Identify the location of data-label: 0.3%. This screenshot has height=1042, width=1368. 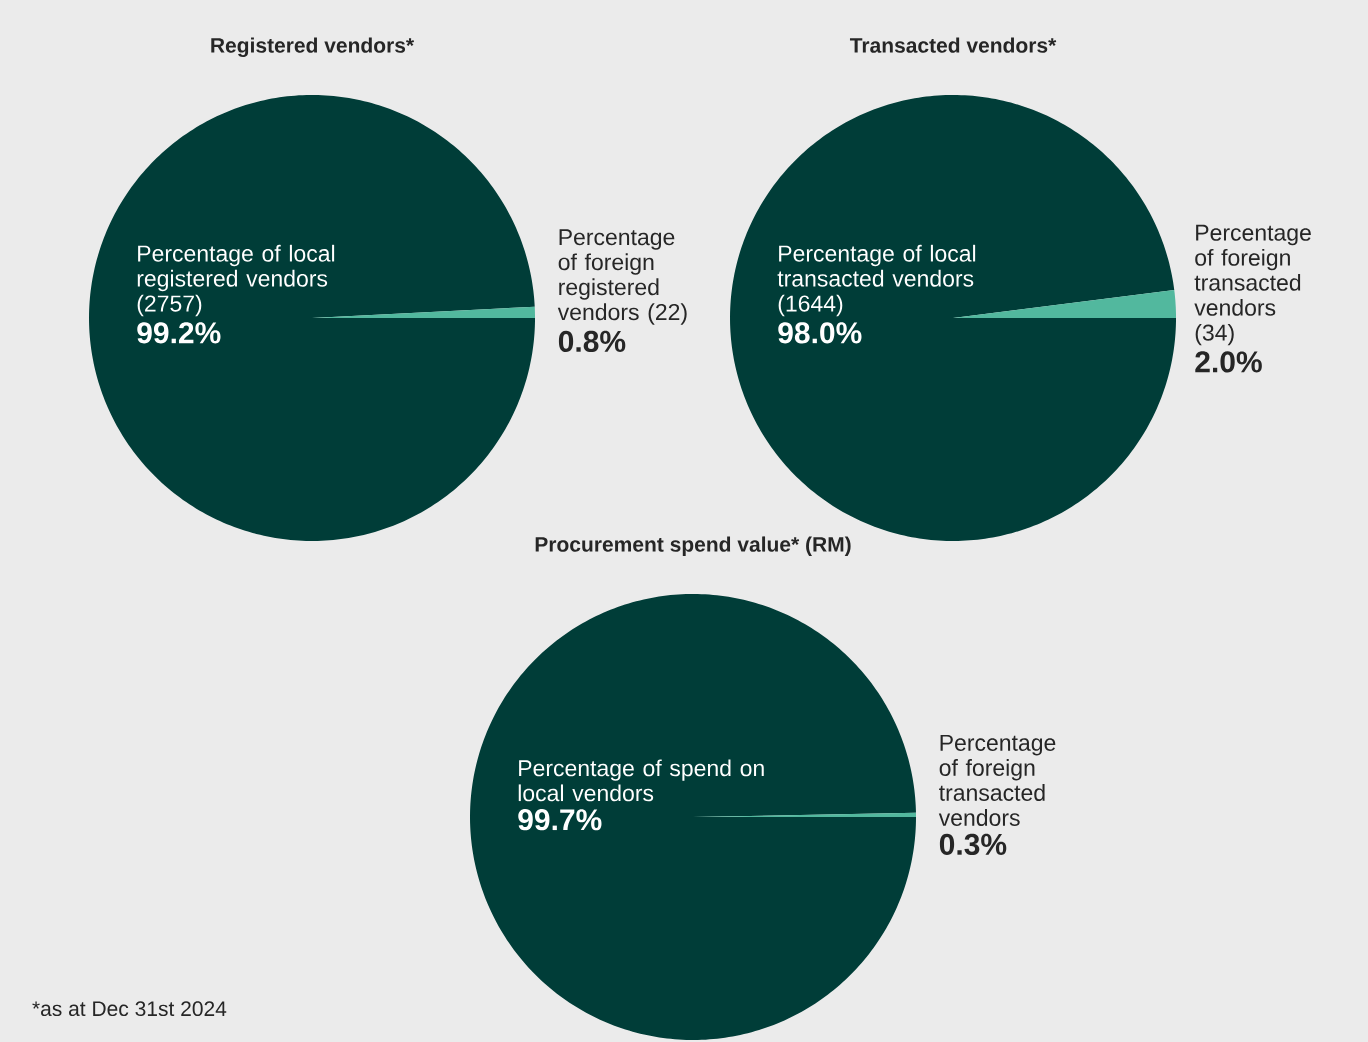
(973, 844).